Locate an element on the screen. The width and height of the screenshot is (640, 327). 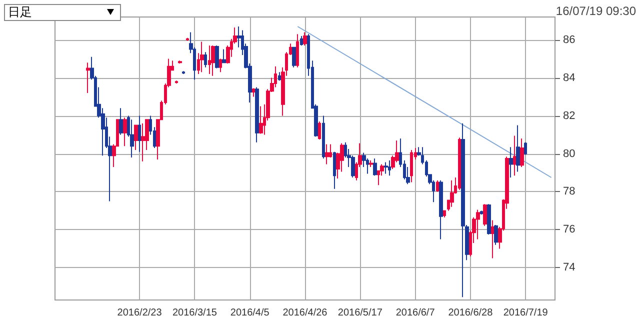
text: 16/07/19 09:30 is located at coordinates (596, 11).